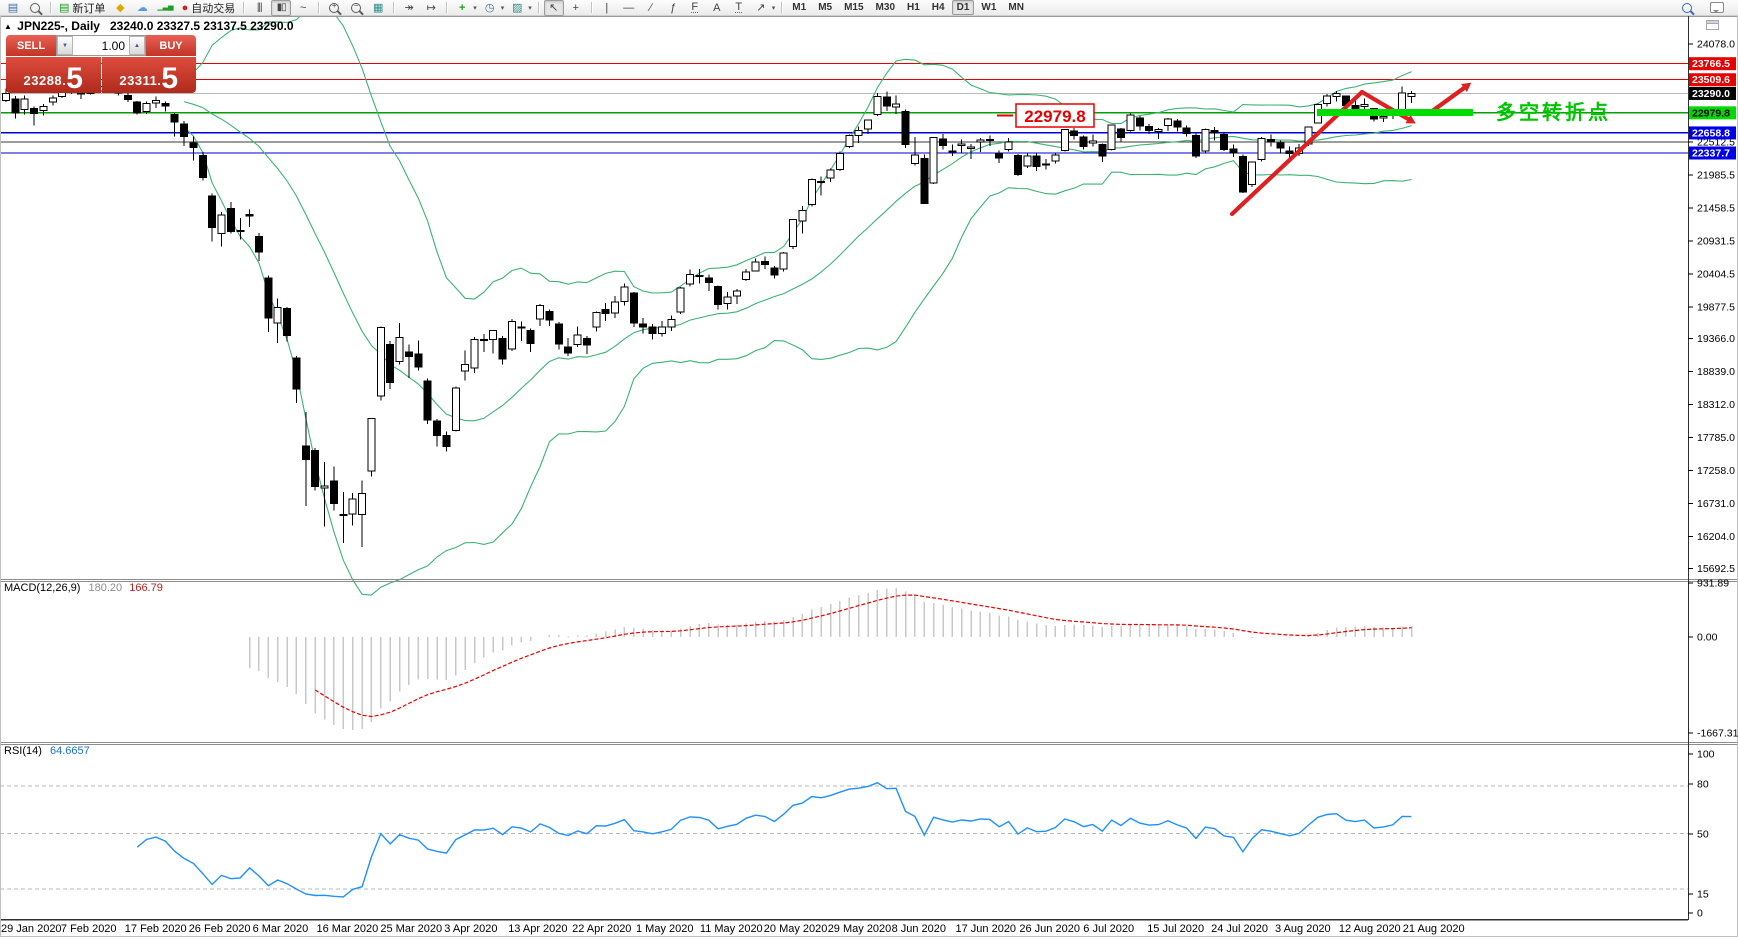  I want to click on sell-price-button: 23288. 5, so click(53, 76).